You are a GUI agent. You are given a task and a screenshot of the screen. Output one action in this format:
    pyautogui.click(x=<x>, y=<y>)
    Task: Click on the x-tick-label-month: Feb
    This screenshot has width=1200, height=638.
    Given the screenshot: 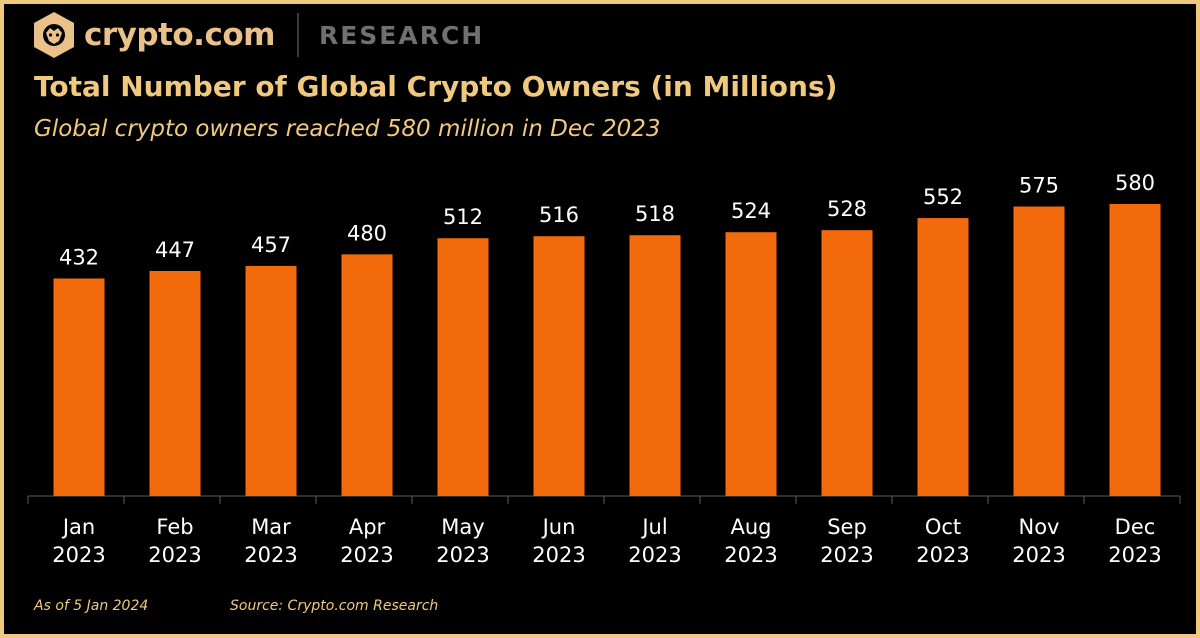 What is the action you would take?
    pyautogui.click(x=174, y=527)
    